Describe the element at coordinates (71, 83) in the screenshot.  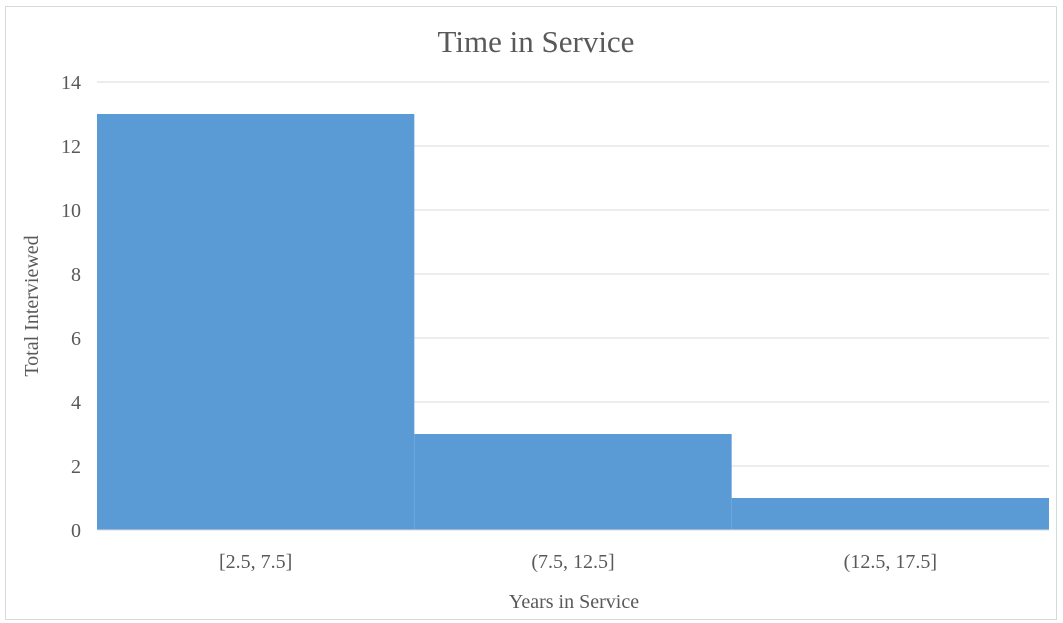
I see `y-tick-label: 14` at that location.